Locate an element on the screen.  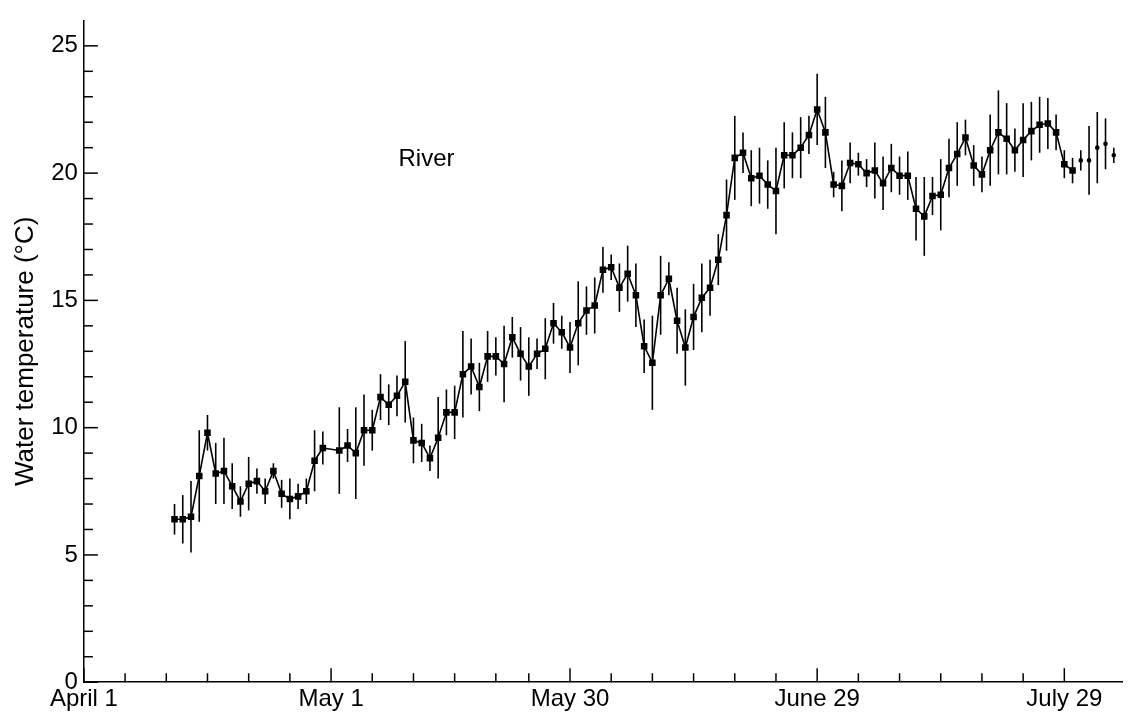
y-tick-label: 15 is located at coordinates (64, 299).